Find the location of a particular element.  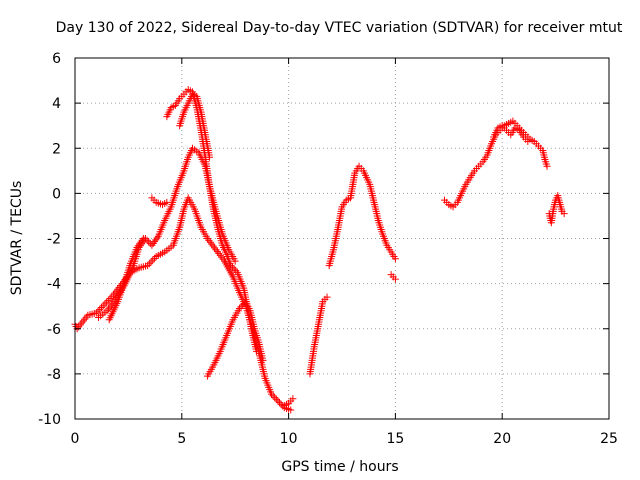

y-tick-label: -4 is located at coordinates (54, 285).